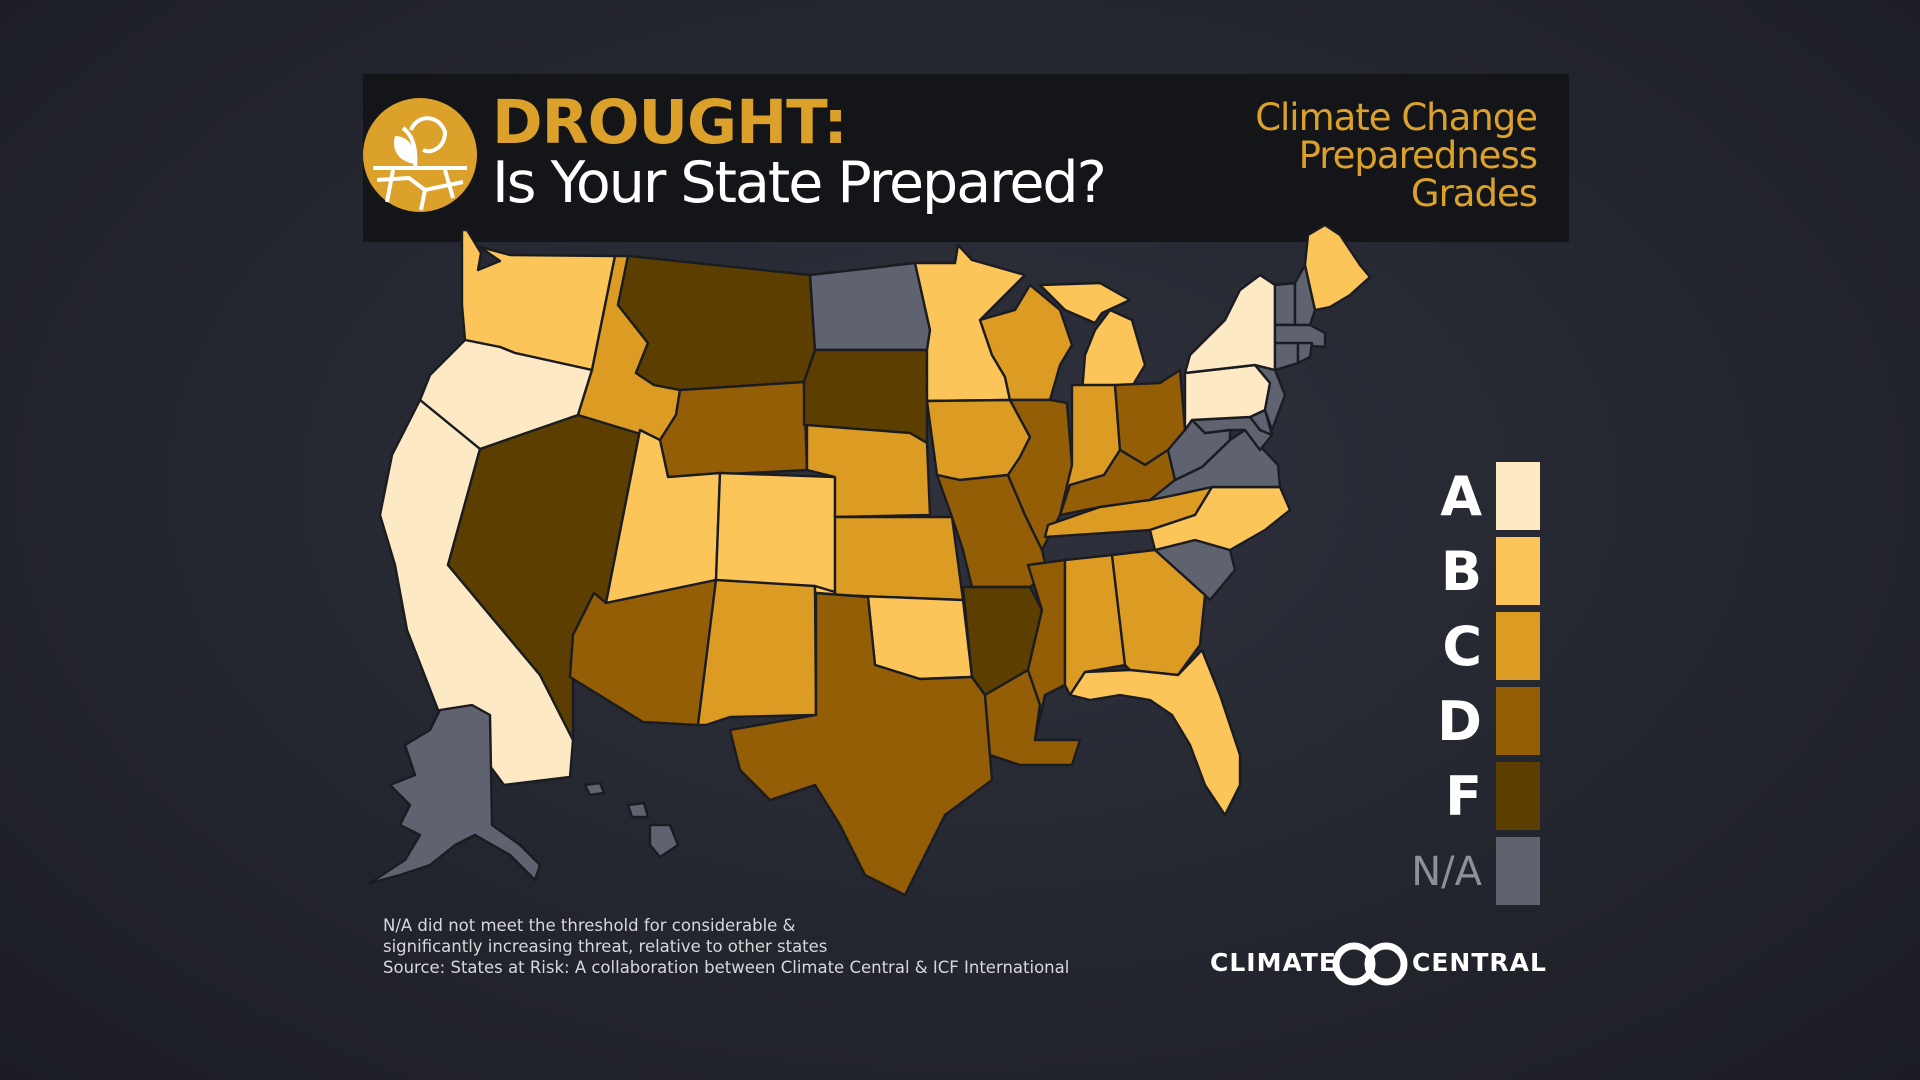 The image size is (1920, 1080). What do you see at coordinates (1286, 356) in the screenshot?
I see `state-ct` at bounding box center [1286, 356].